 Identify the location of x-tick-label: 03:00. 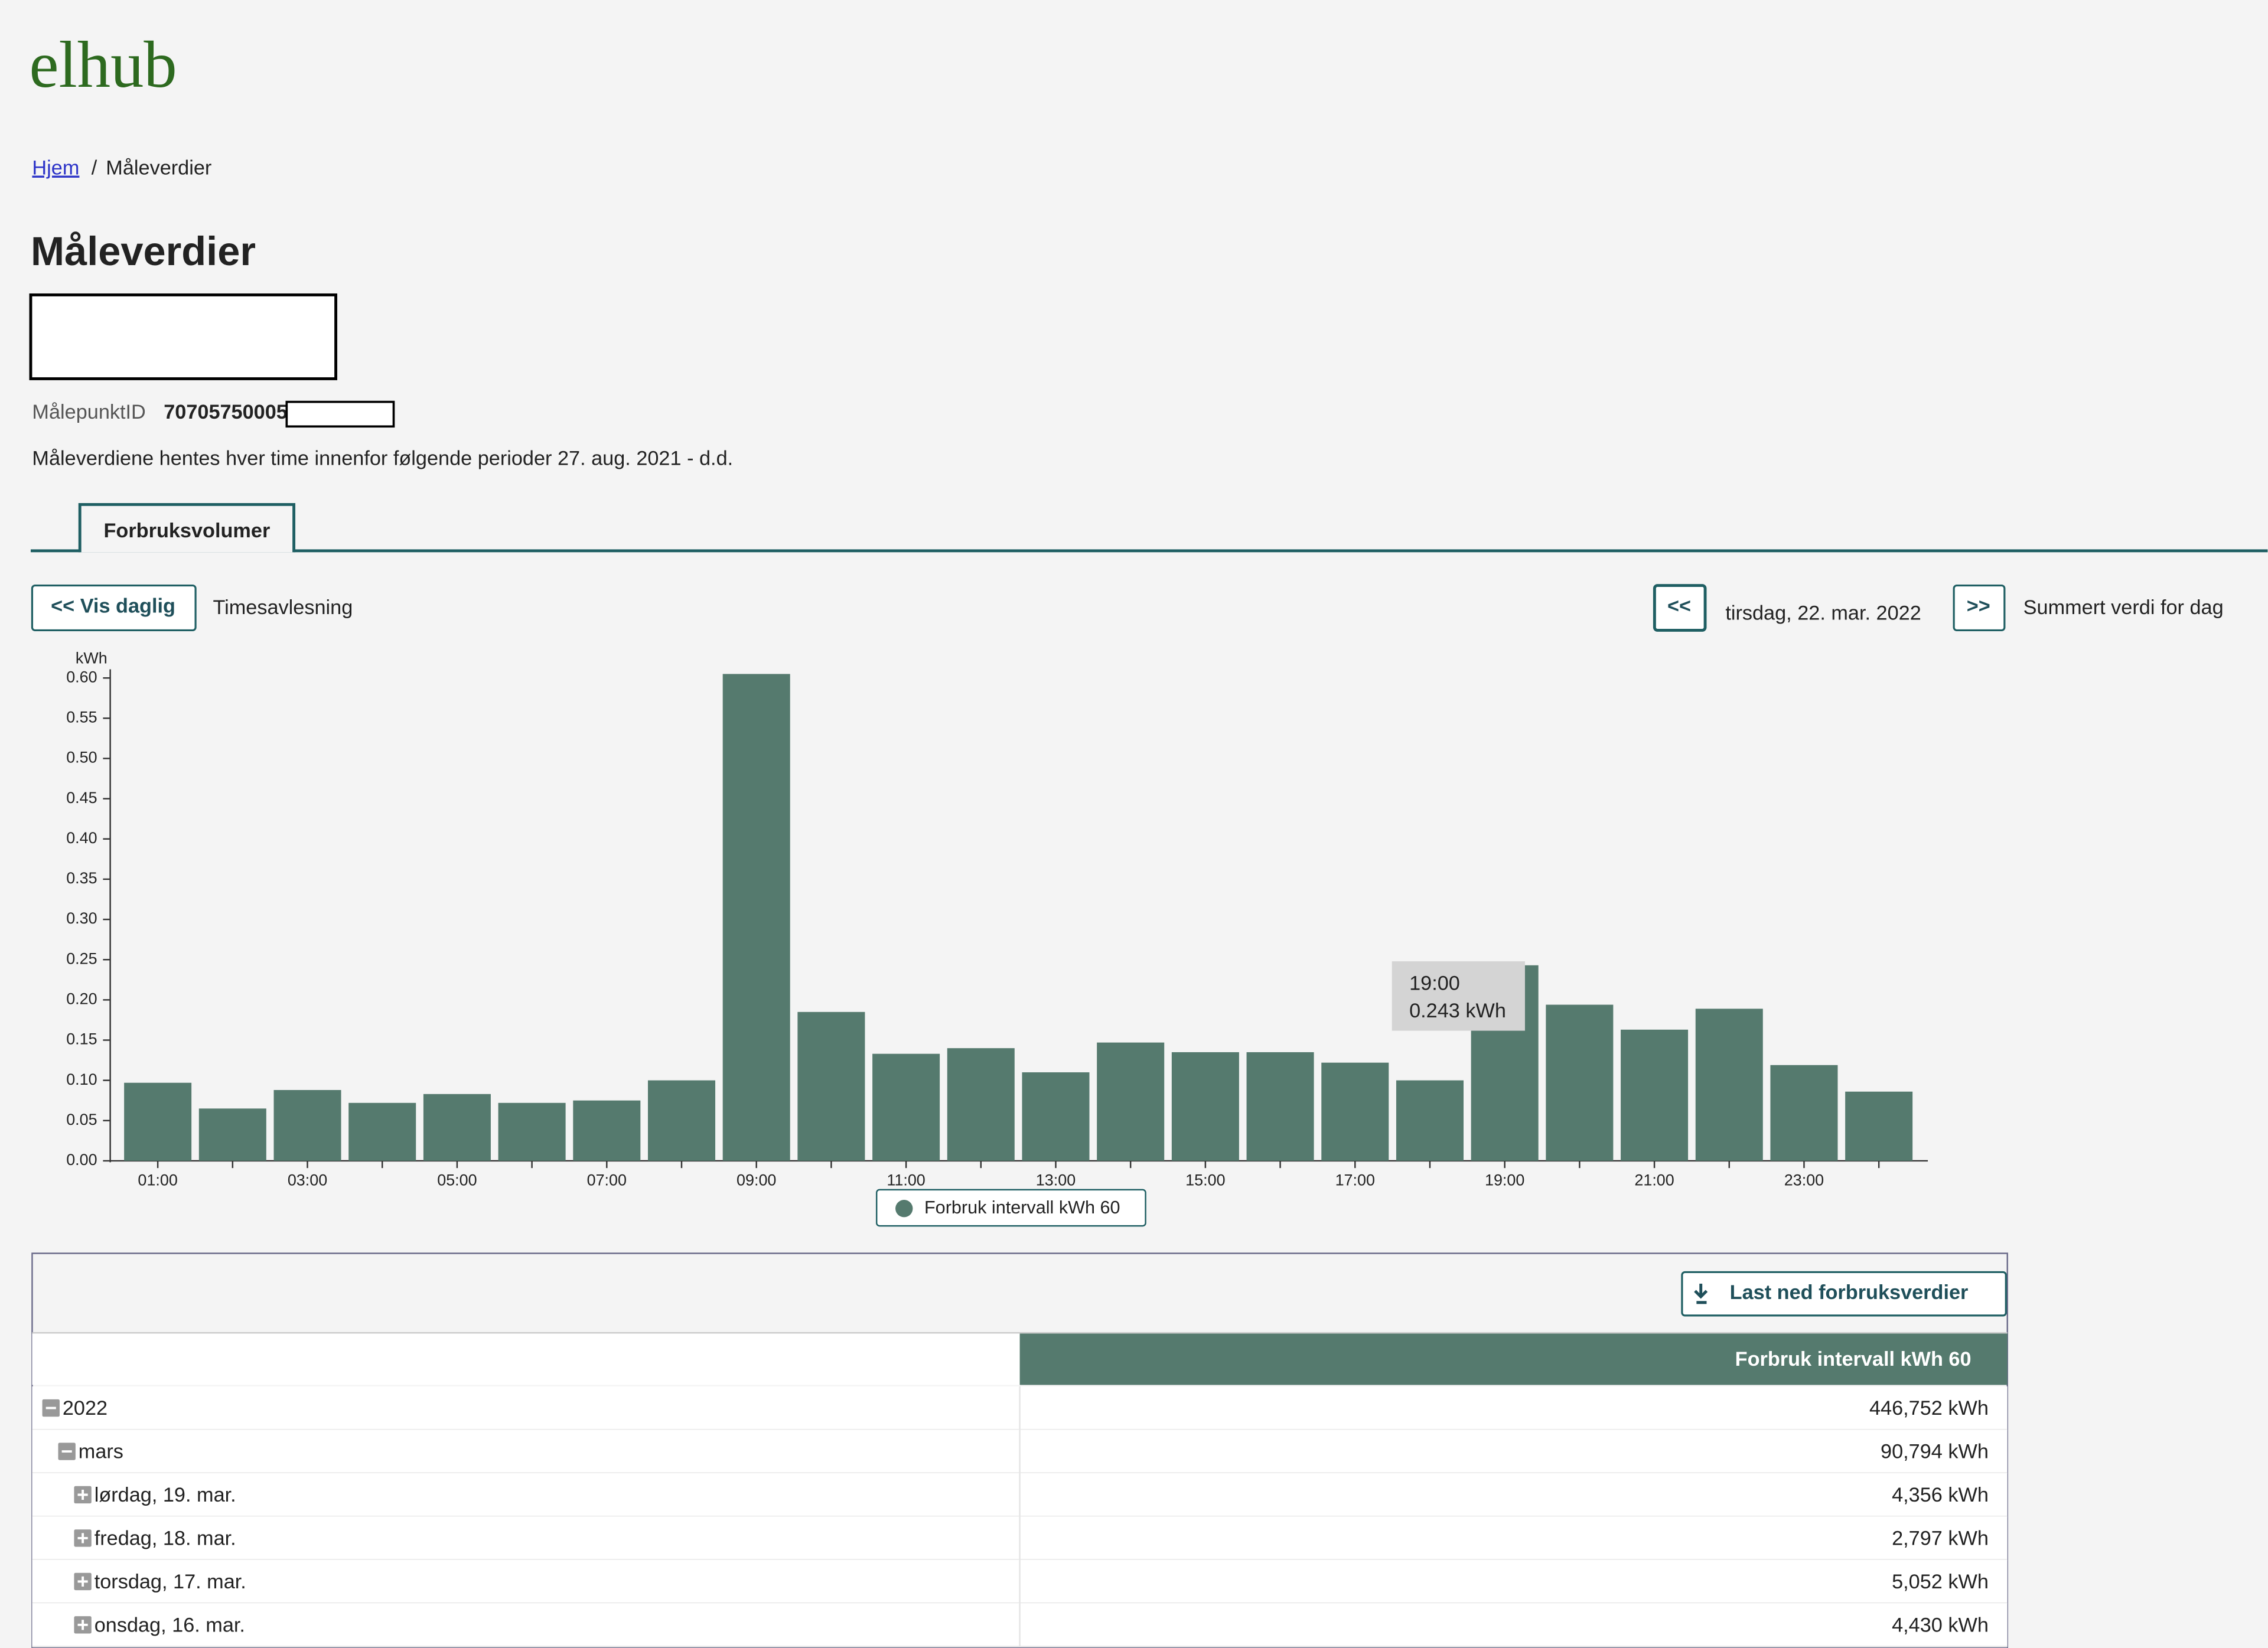
(307, 1180).